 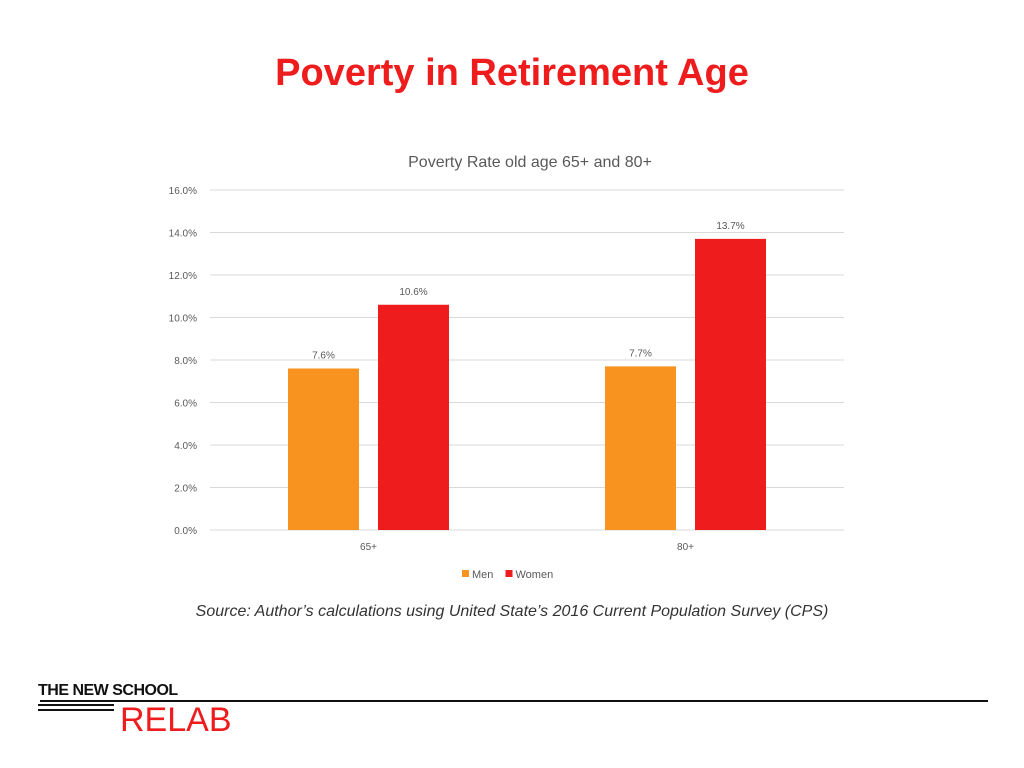 I want to click on new-school-relab-logo: THE NEW SCHOOL RELAB, so click(x=158, y=712).